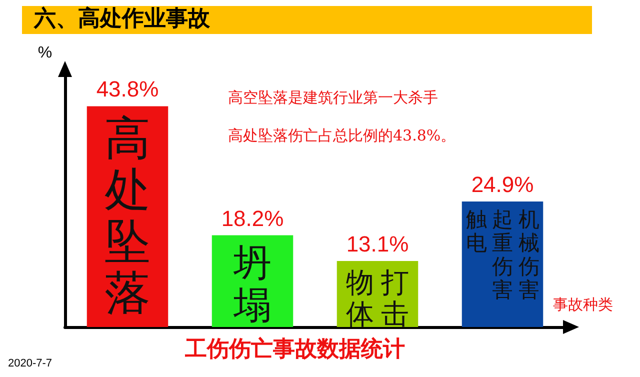 This screenshot has width=640, height=377. Describe the element at coordinates (583, 305) in the screenshot. I see `x-axis-title: 事故种类` at that location.